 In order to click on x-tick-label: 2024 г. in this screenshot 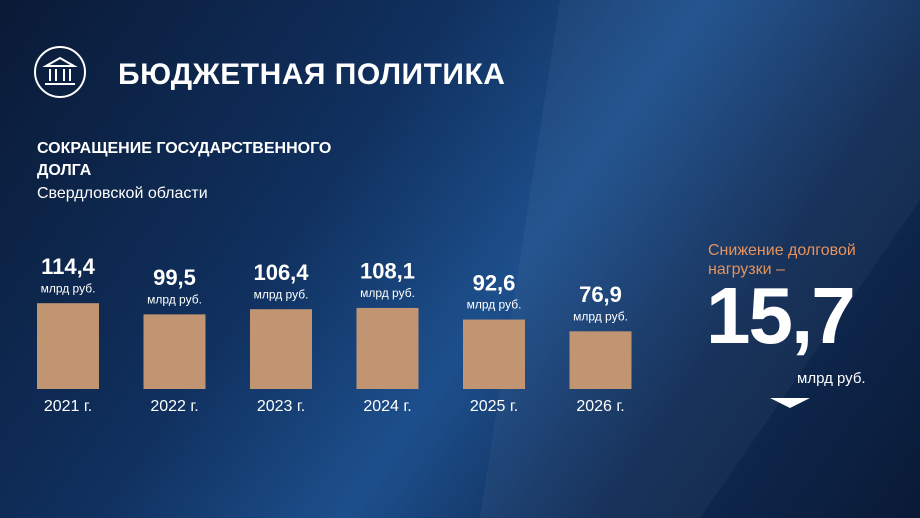, I will do `click(387, 406)`.